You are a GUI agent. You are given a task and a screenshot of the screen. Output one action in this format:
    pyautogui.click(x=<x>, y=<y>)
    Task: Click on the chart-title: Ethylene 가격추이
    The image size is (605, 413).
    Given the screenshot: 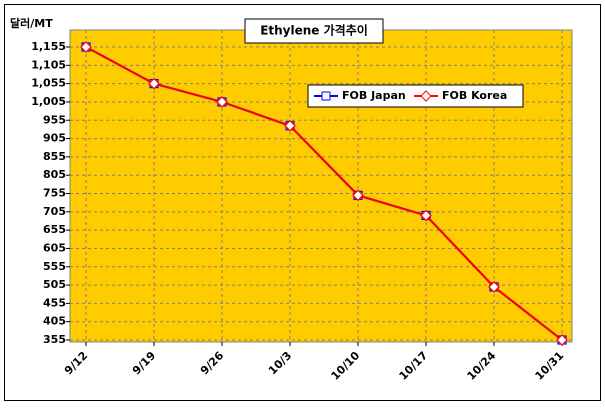 What is the action you would take?
    pyautogui.click(x=314, y=30)
    